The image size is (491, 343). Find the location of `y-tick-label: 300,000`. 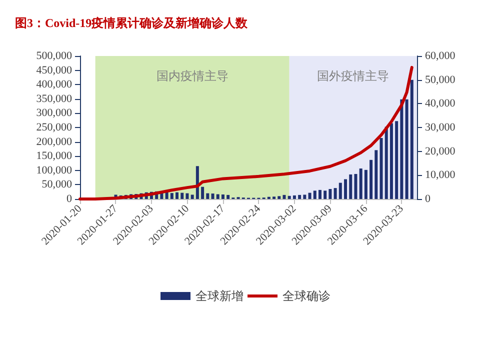

y-tick-label: 300,000 is located at coordinates (54, 113).